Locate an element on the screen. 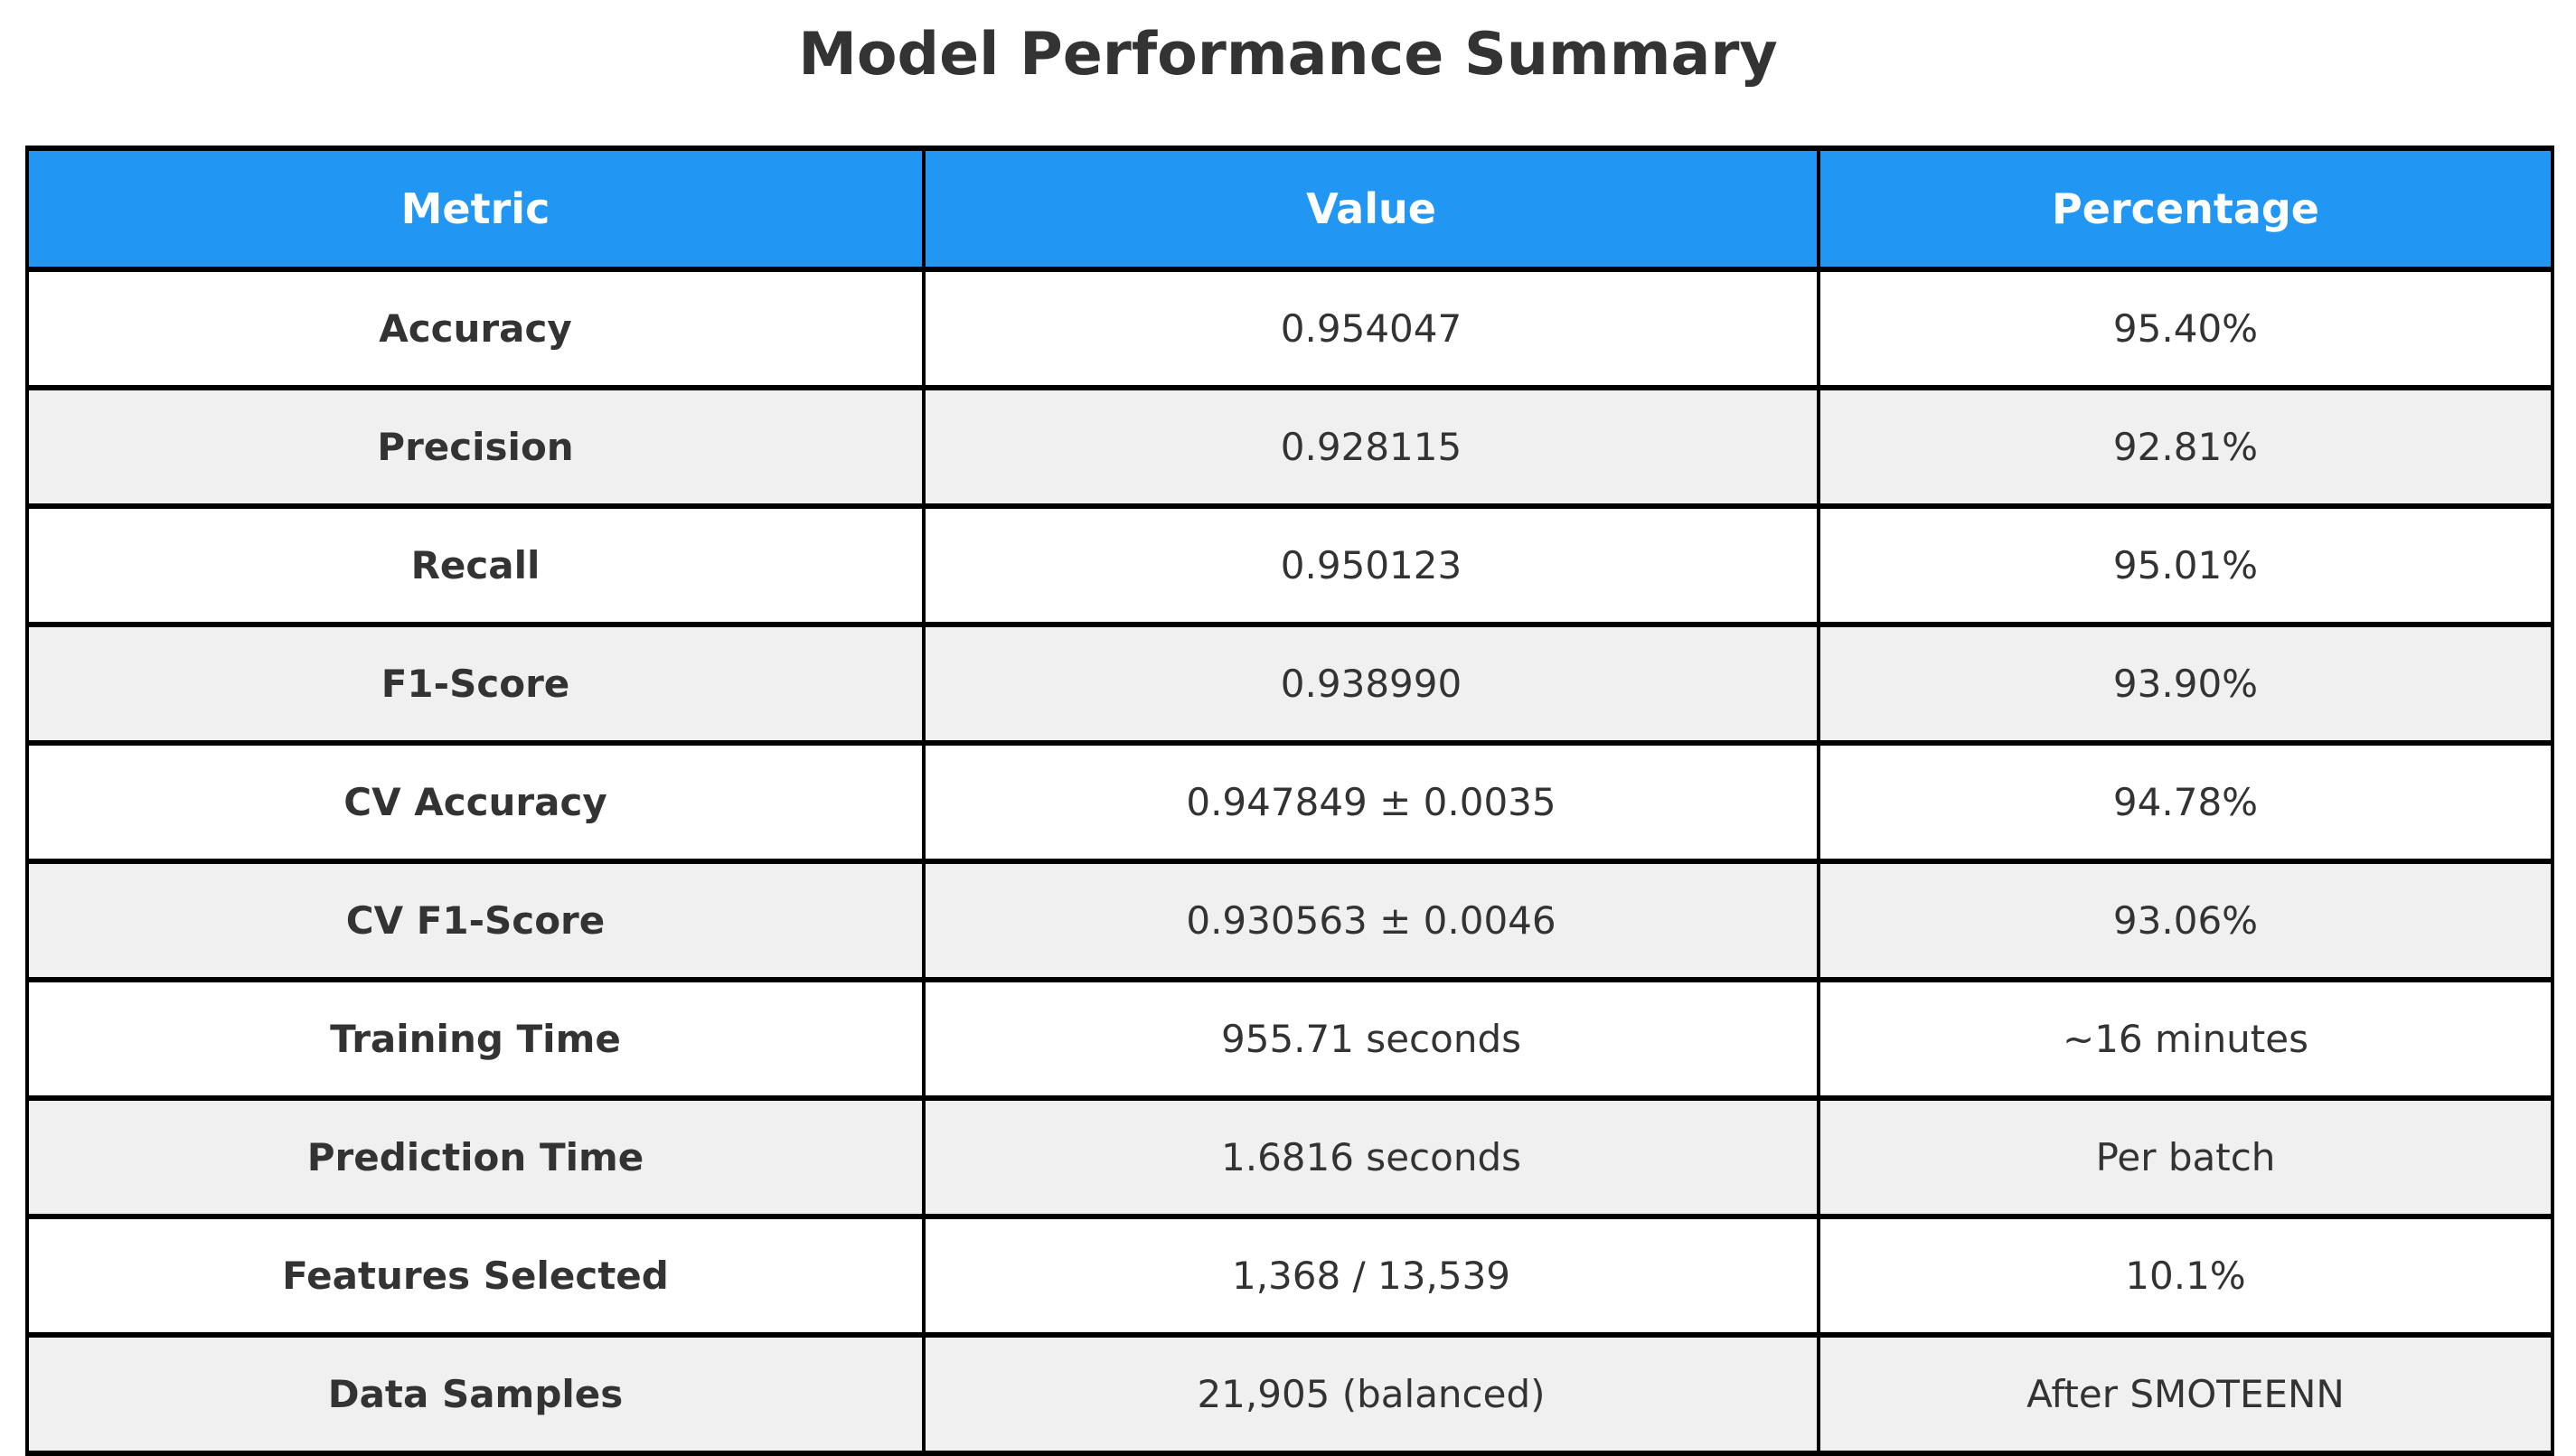  value-cell: 1.6816 seconds is located at coordinates (1371, 1157).